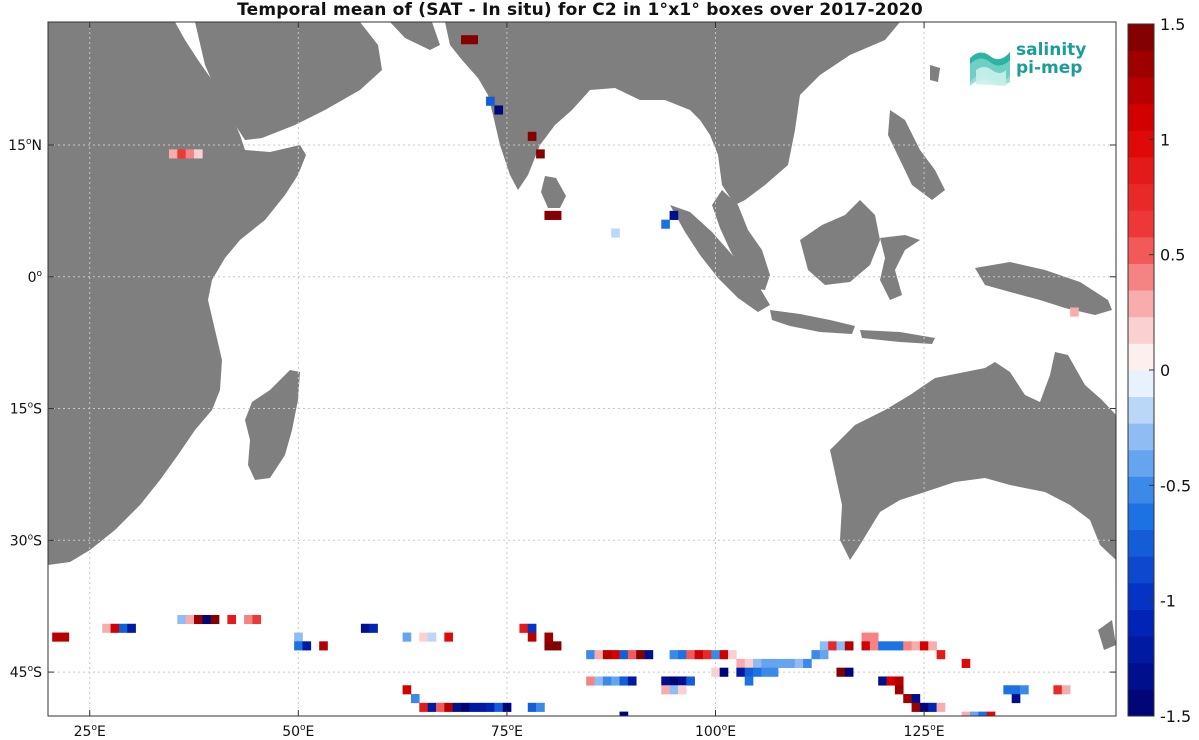 The width and height of the screenshot is (1199, 740). What do you see at coordinates (415, 36) in the screenshot?
I see `land-iran` at bounding box center [415, 36].